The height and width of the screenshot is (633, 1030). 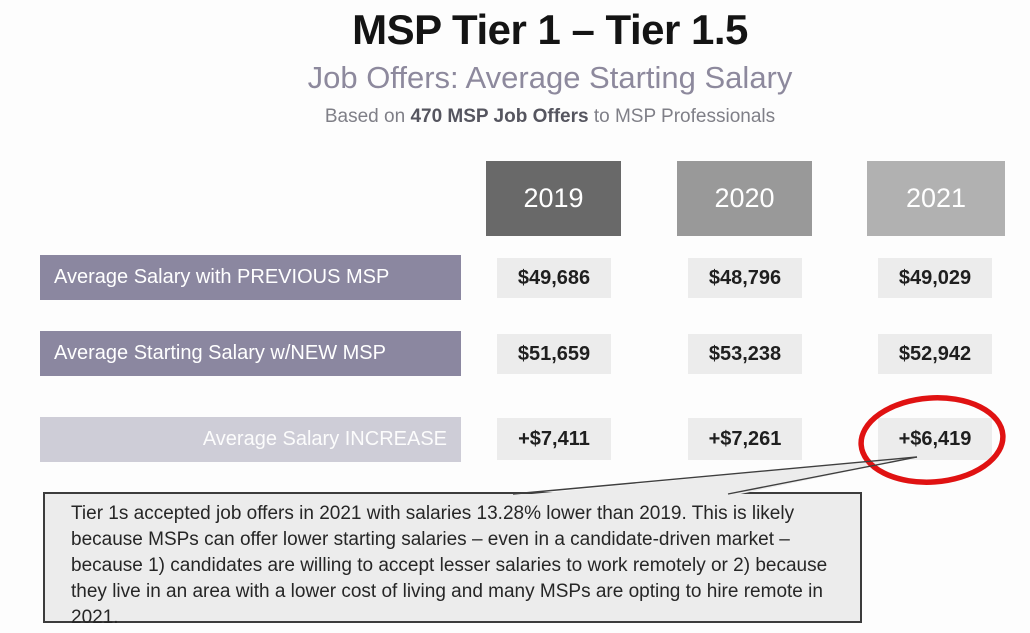 I want to click on value-cell-increase-2021: +$6,419, so click(x=935, y=439).